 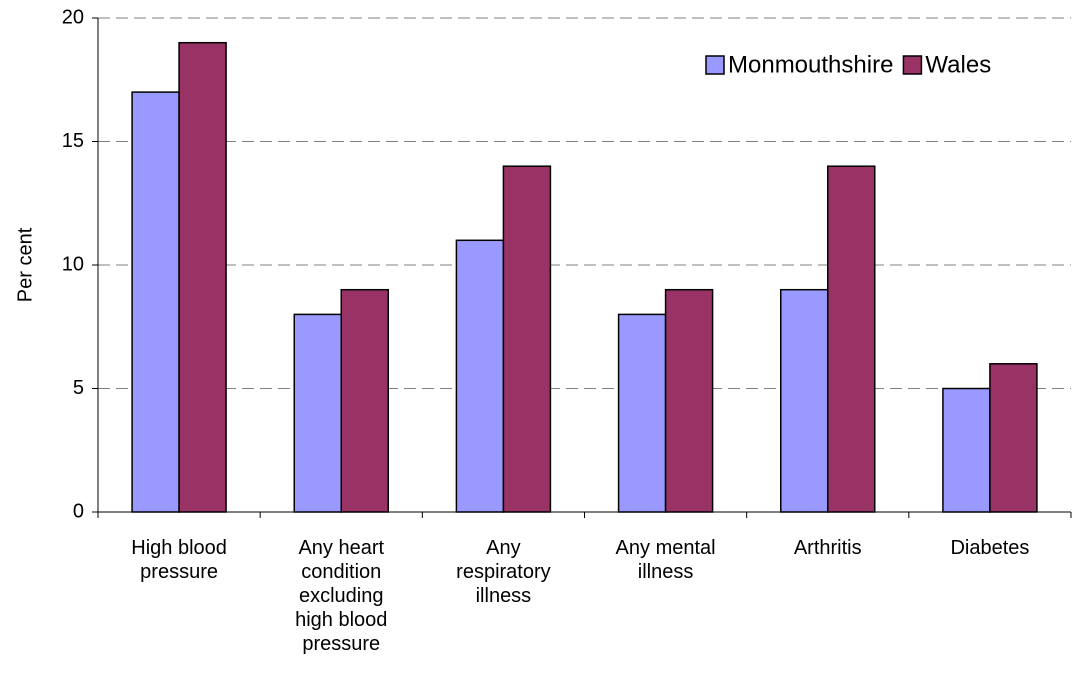 What do you see at coordinates (73, 17) in the screenshot?
I see `y-tick-label: 20` at bounding box center [73, 17].